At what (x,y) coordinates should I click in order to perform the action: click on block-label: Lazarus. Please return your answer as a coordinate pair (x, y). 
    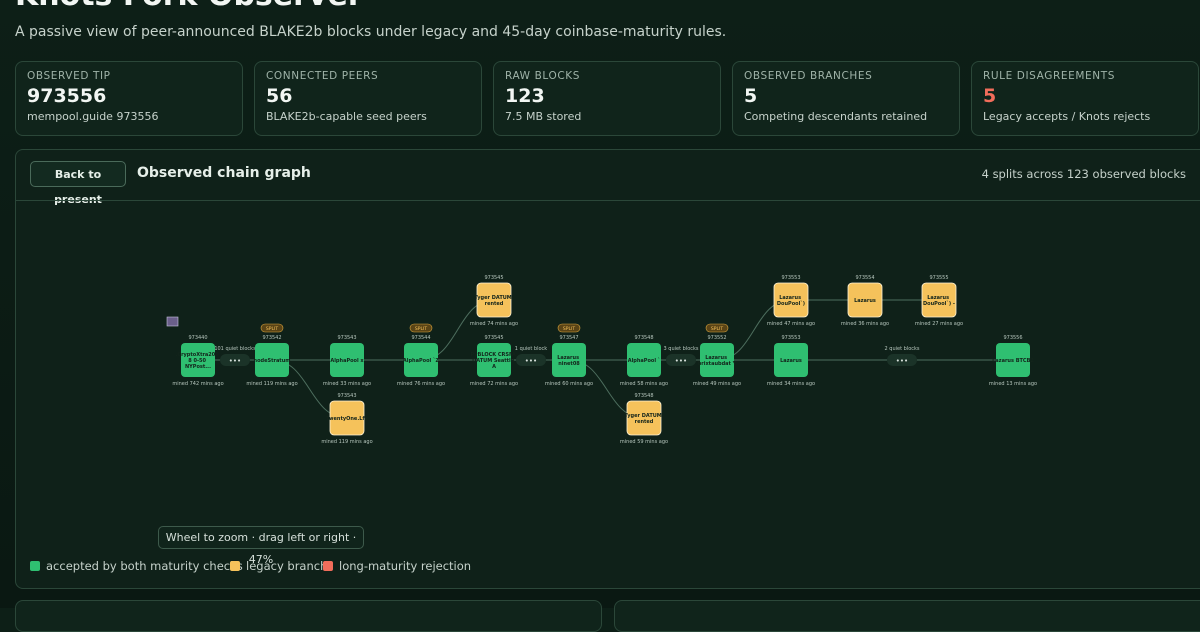
    Looking at the image, I should click on (865, 301).